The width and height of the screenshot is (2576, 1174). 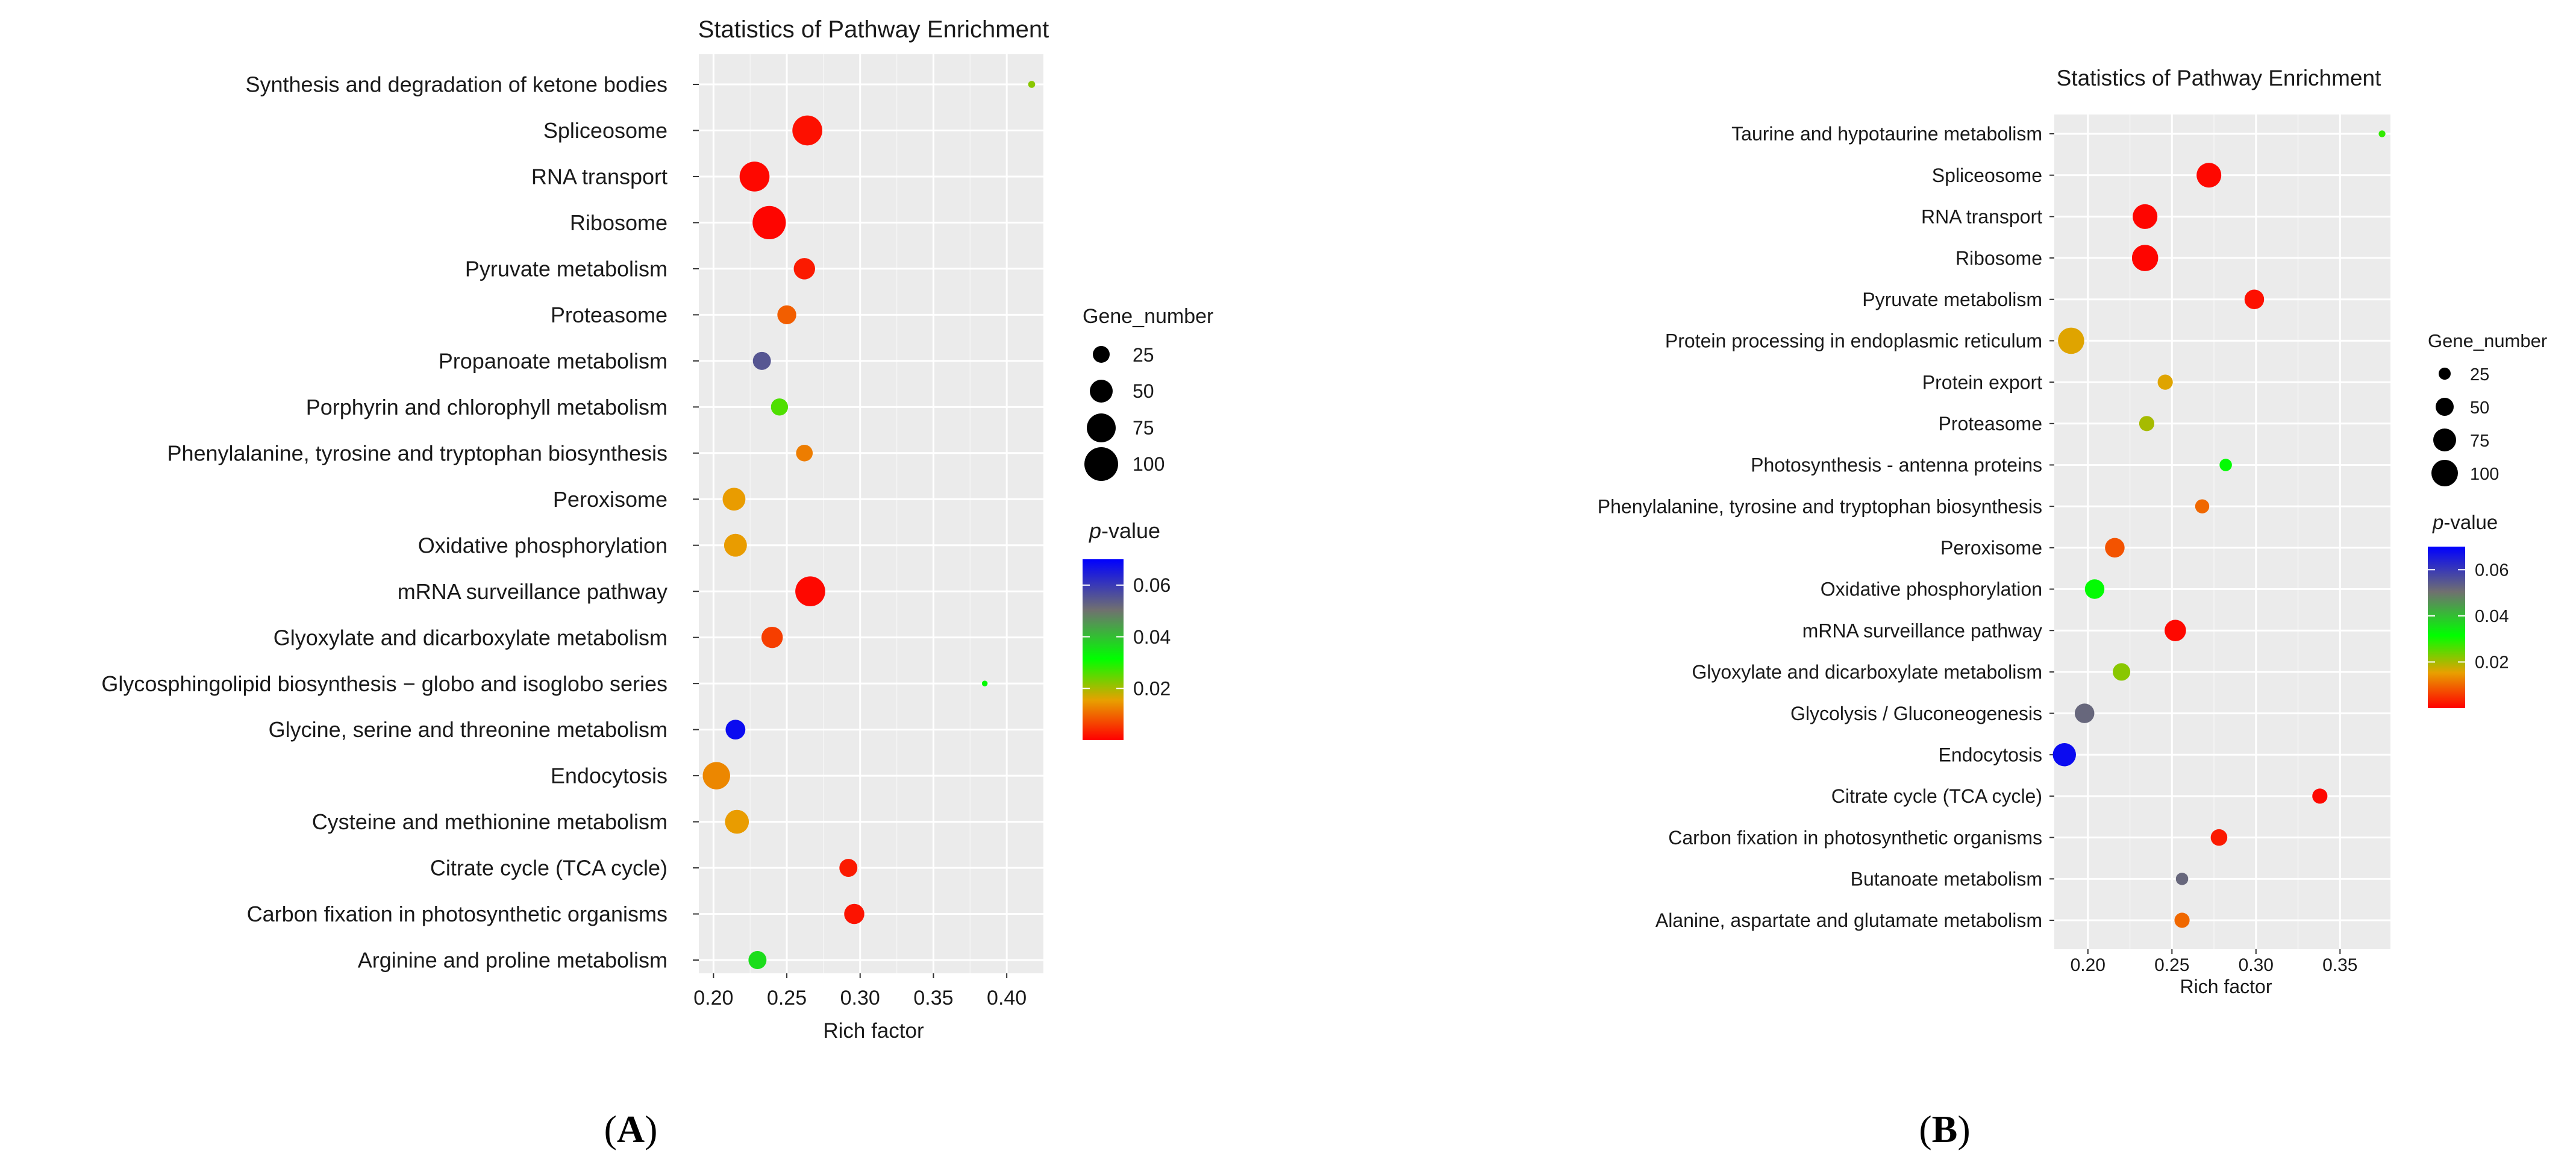 What do you see at coordinates (2219, 78) in the screenshot?
I see `chart-b-title: Statistics of Pathway Enrichment` at bounding box center [2219, 78].